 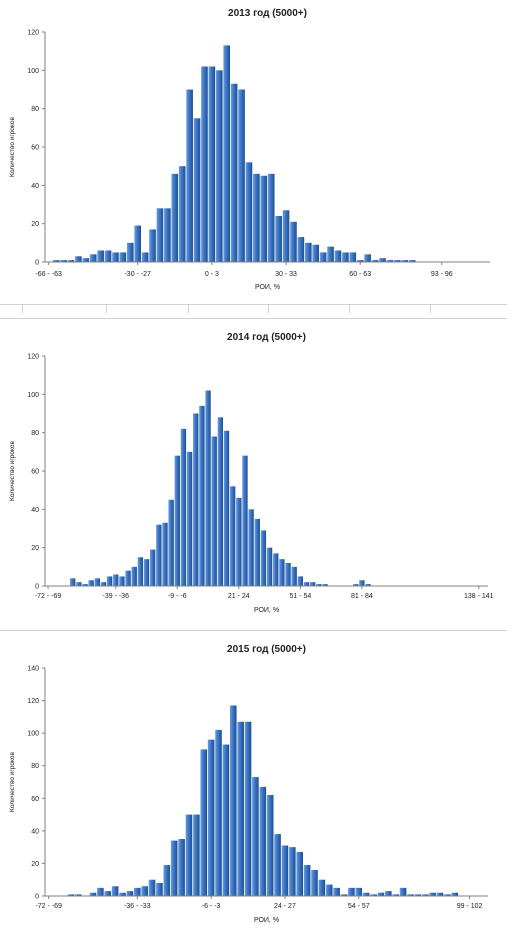 What do you see at coordinates (442, 274) in the screenshot?
I see `x-tick-label: 93 - 96` at bounding box center [442, 274].